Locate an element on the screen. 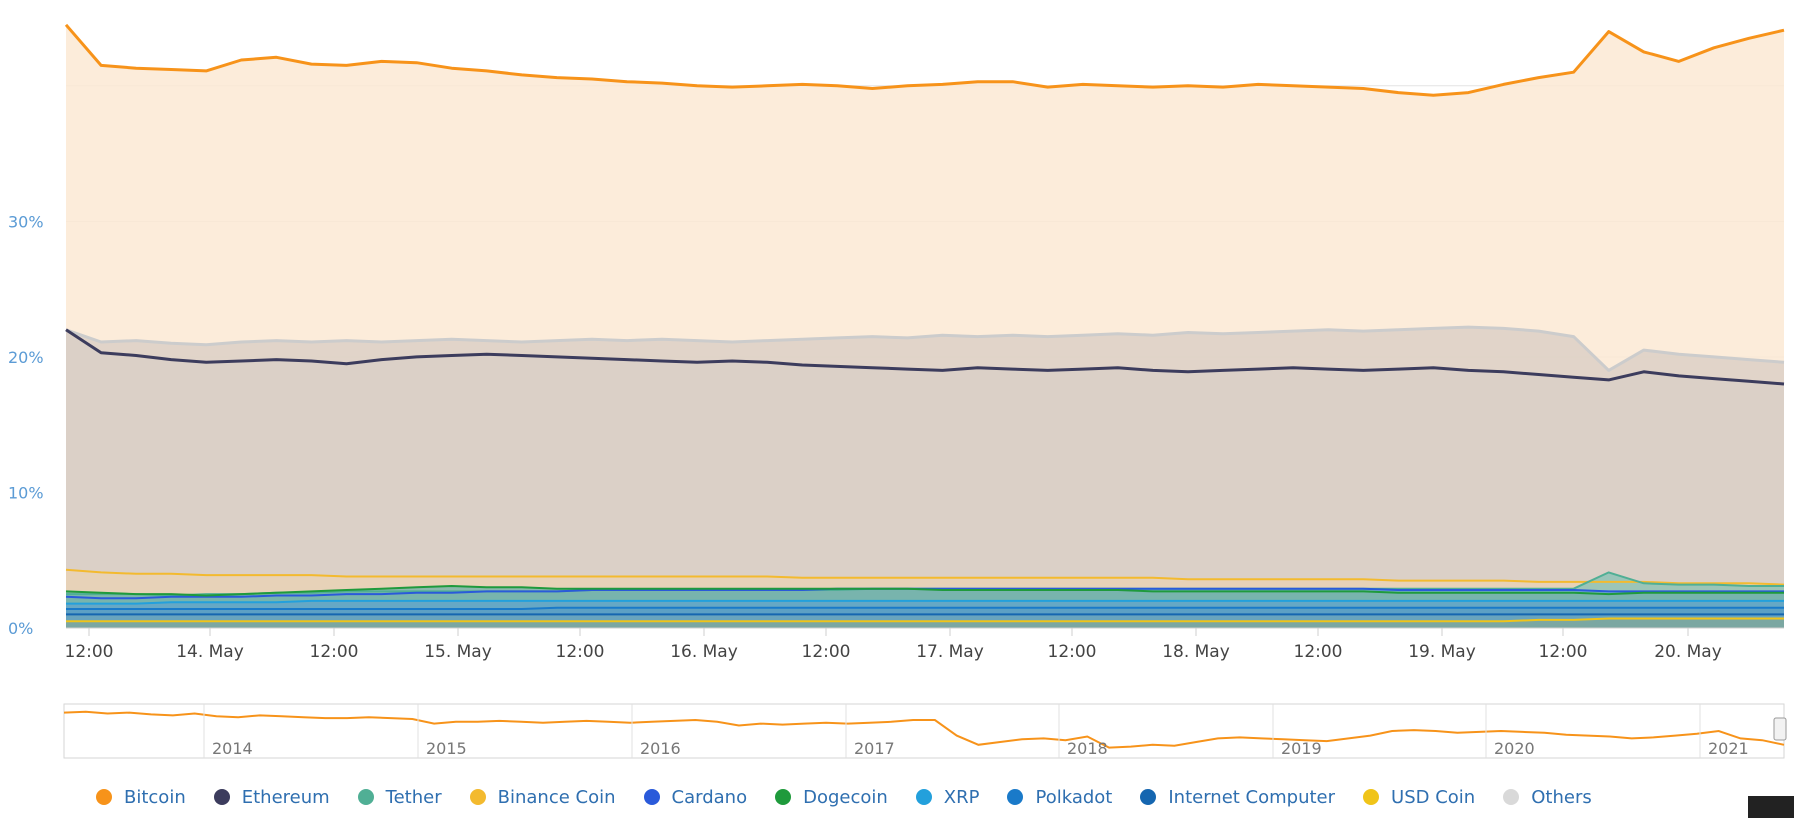 This screenshot has width=1794, height=818. navigator-line is located at coordinates (924, 729).